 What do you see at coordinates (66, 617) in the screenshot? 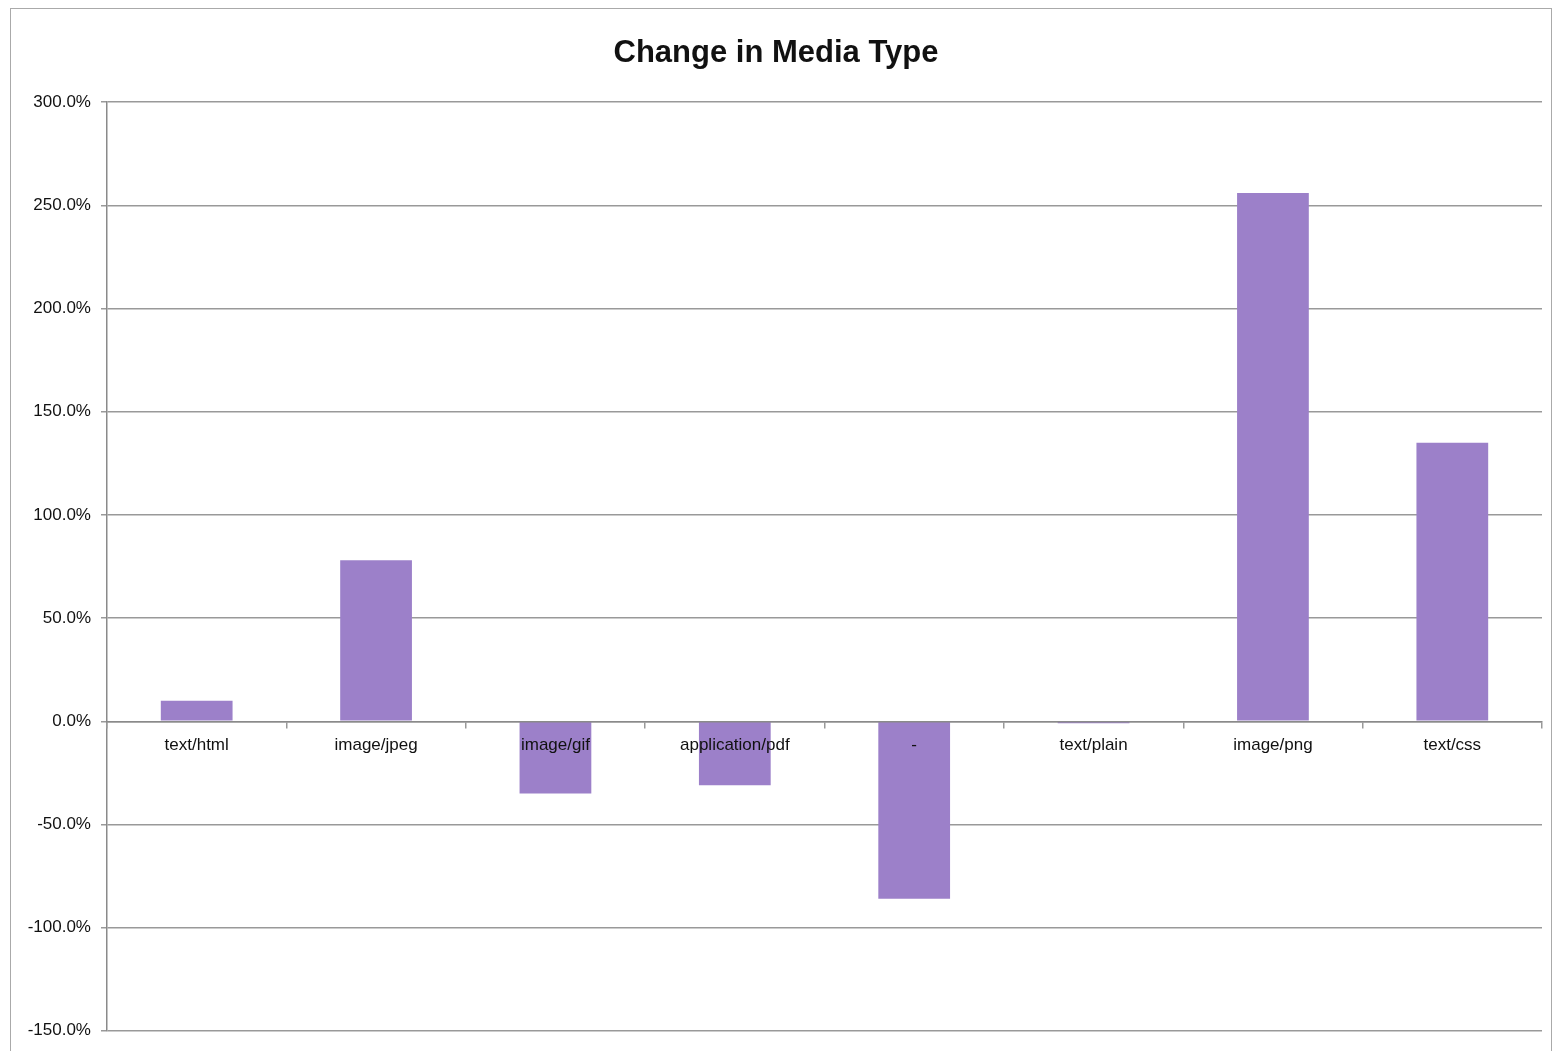
I see `y-tick-label: 50.0%` at bounding box center [66, 617].